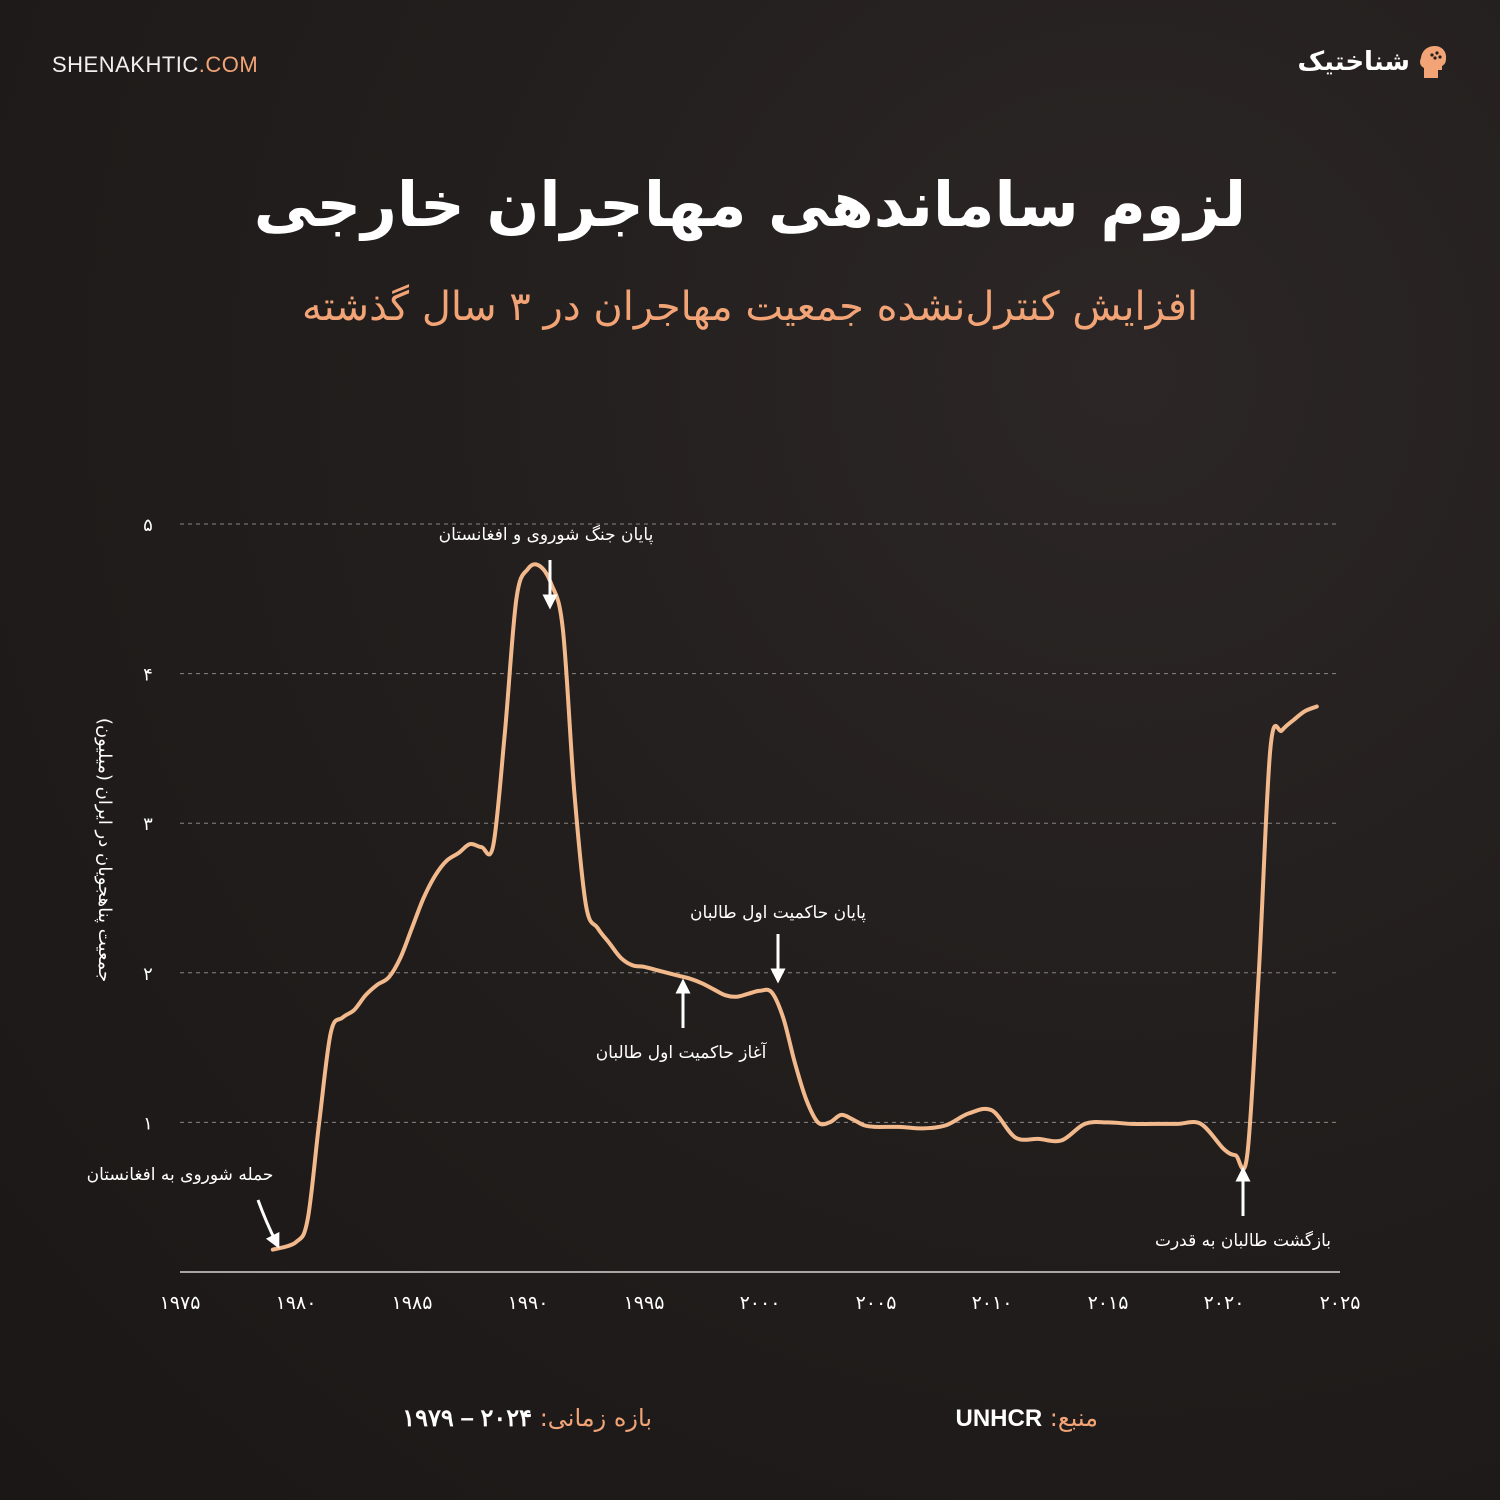 This screenshot has width=1500, height=1500. I want to click on x-tick-label: ۲۰۲۵, so click(1340, 1303).